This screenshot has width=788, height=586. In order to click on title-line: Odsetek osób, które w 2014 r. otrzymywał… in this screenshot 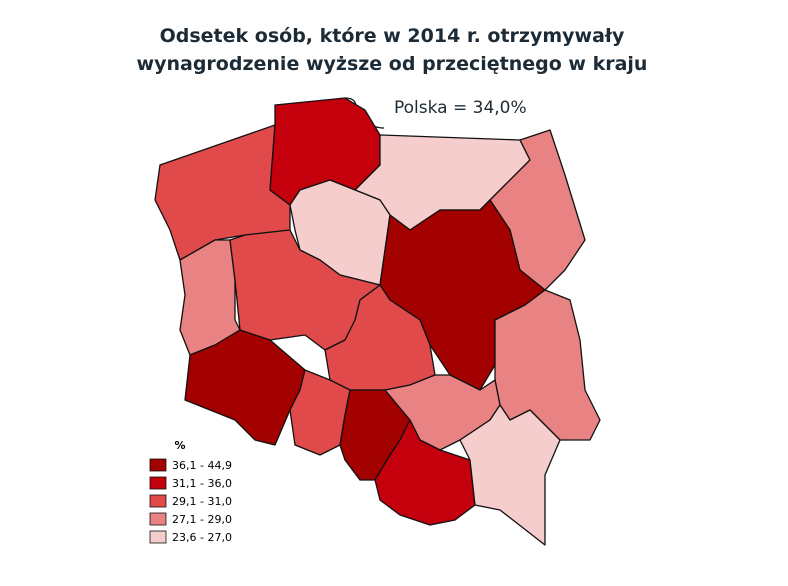, I will do `click(392, 36)`.